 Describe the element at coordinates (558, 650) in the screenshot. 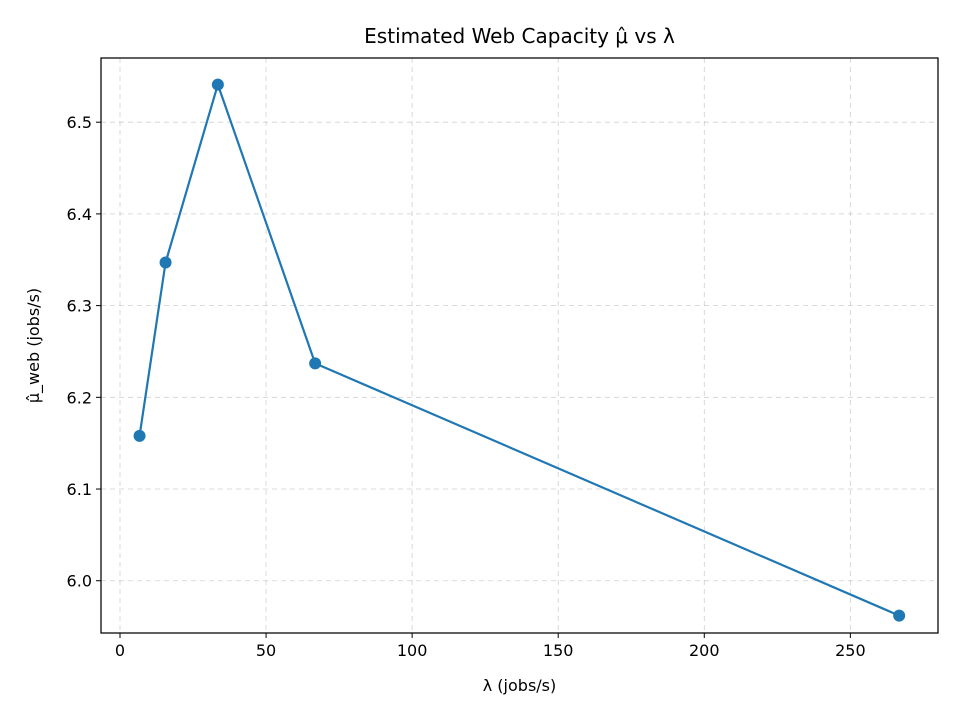

I see `x-tick-label: 150` at that location.